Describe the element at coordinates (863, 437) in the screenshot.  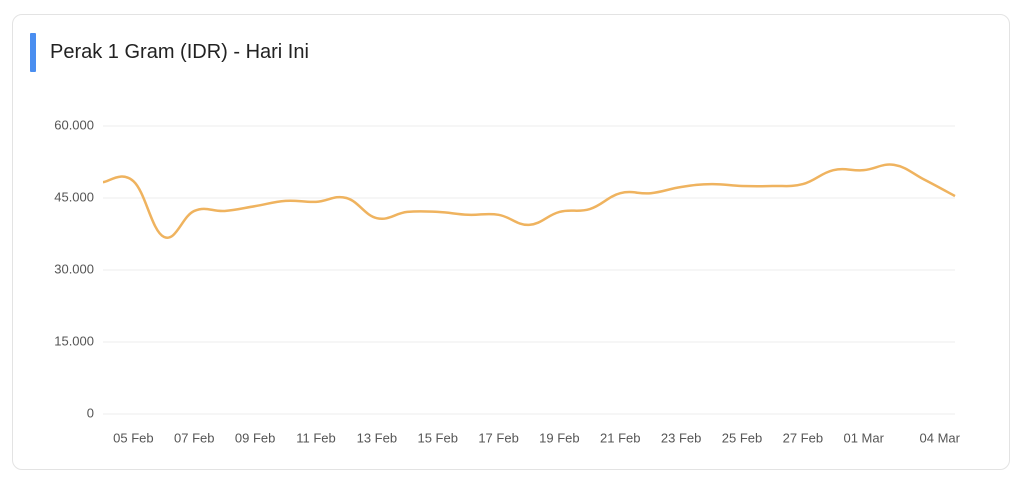
I see `x-tick-label: 01 Mar` at that location.